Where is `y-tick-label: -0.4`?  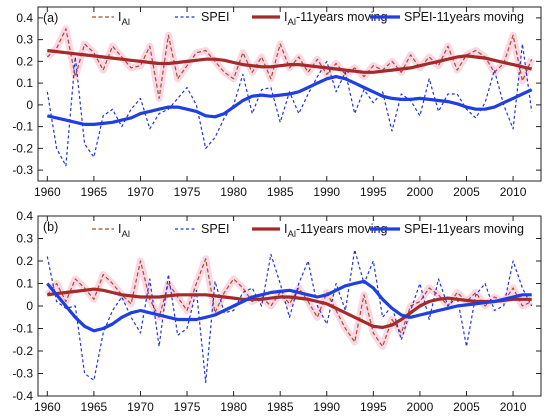
y-tick-label: -0.4 is located at coordinates (22, 396).